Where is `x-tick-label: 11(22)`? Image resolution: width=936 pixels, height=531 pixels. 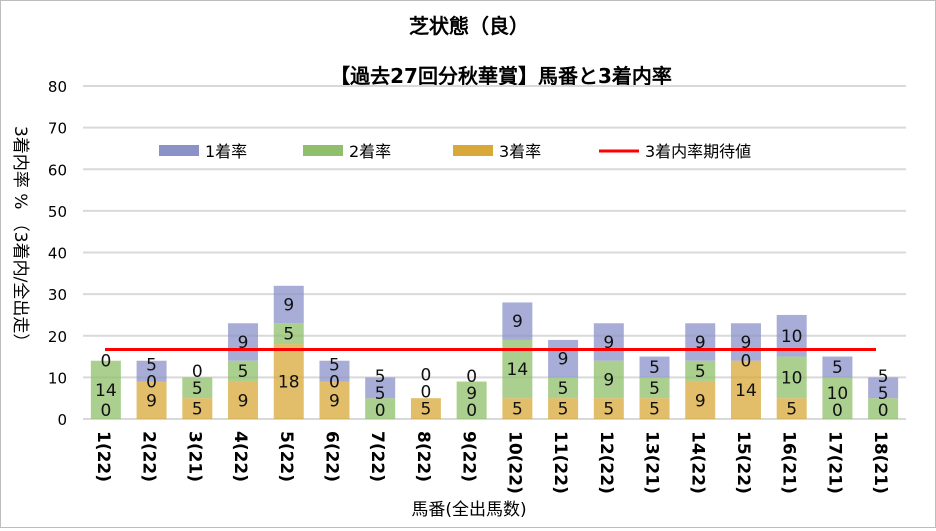
x-tick-label: 11(22) is located at coordinates (560, 462).